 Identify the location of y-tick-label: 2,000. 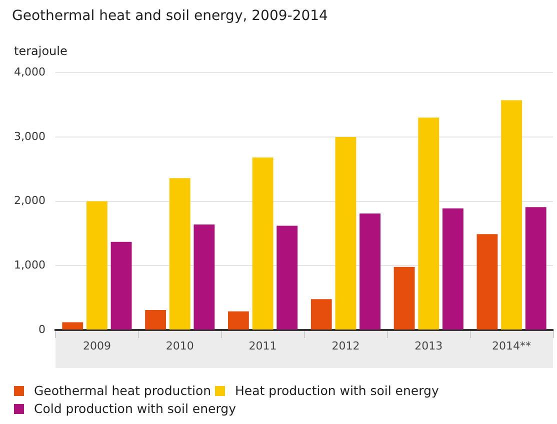
(30, 201).